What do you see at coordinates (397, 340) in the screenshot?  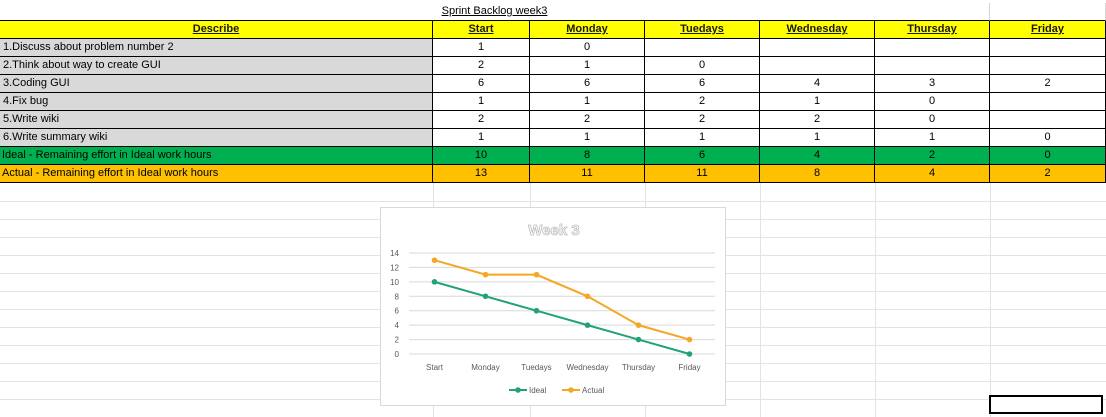 I see `y-tick-label: 2` at bounding box center [397, 340].